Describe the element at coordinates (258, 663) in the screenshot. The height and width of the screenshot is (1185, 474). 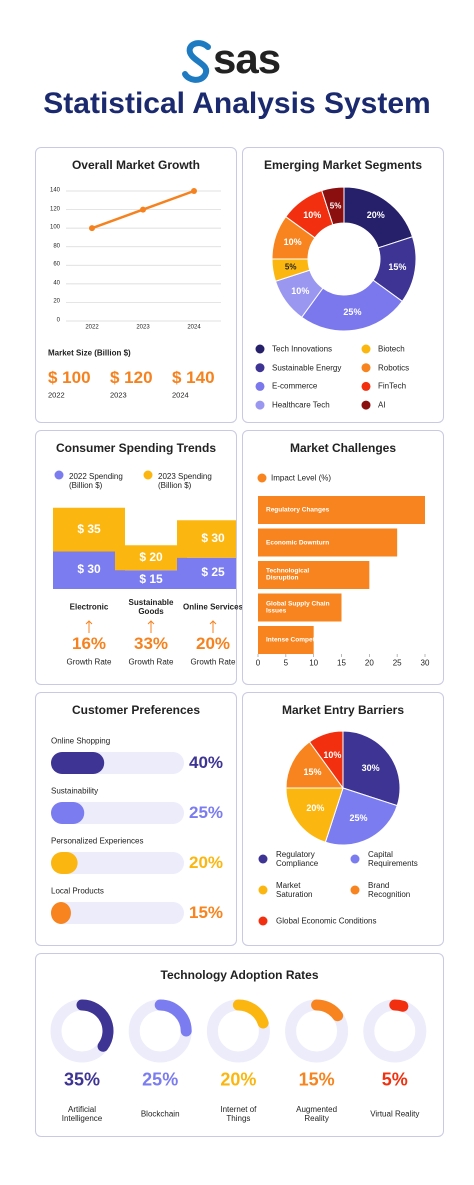
I see `x-tick-label: 0` at that location.